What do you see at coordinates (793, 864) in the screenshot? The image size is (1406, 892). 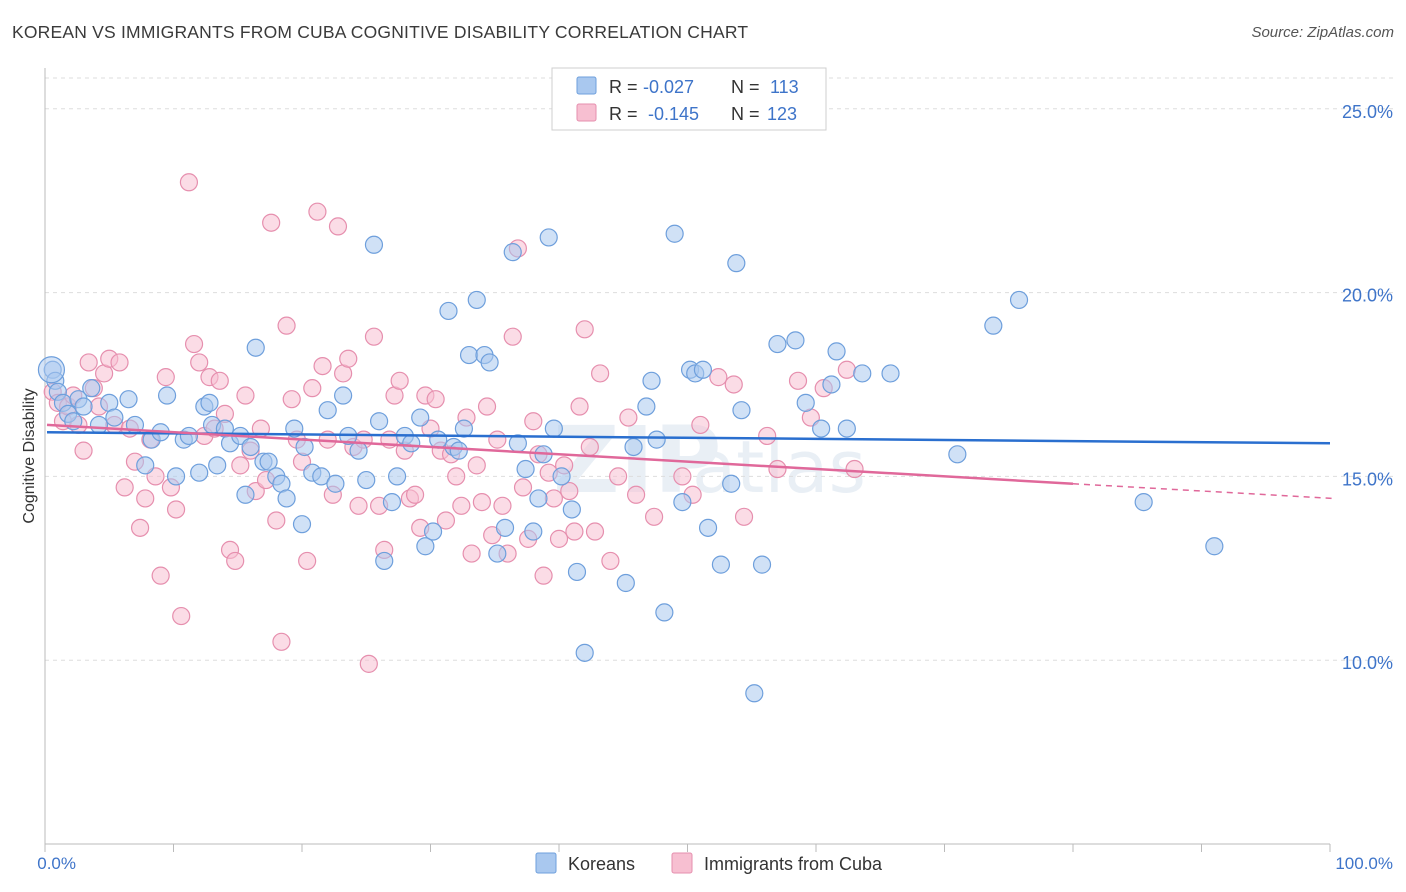 I see `legend-label-cuba: Immigrants from Cuba` at bounding box center [793, 864].